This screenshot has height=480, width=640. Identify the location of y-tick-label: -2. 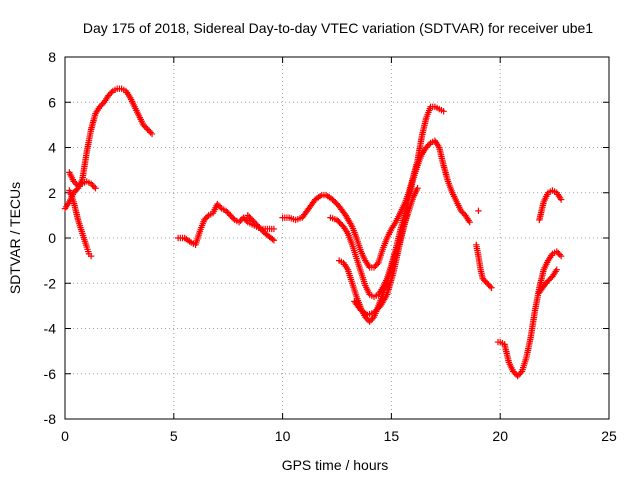
(50, 283).